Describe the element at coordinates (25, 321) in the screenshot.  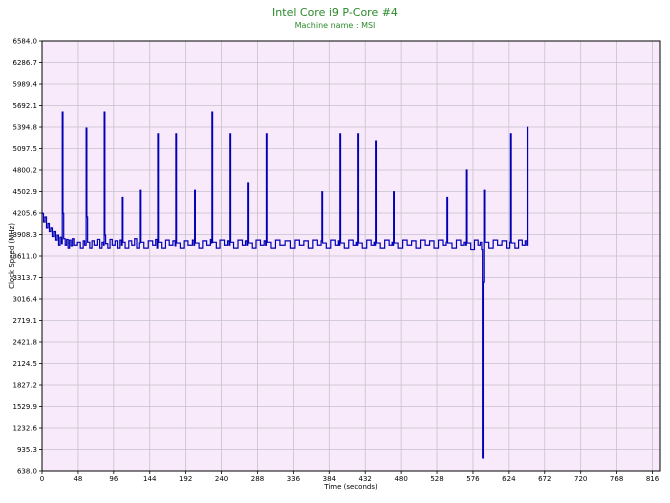
I see `y-tick-label: 2719.1` at that location.